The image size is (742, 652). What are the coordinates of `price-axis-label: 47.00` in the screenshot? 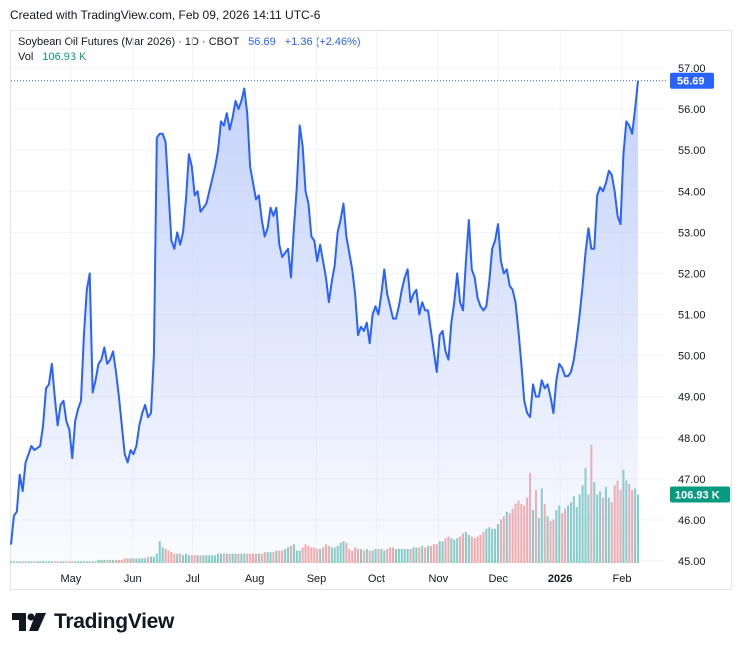 It's located at (692, 480).